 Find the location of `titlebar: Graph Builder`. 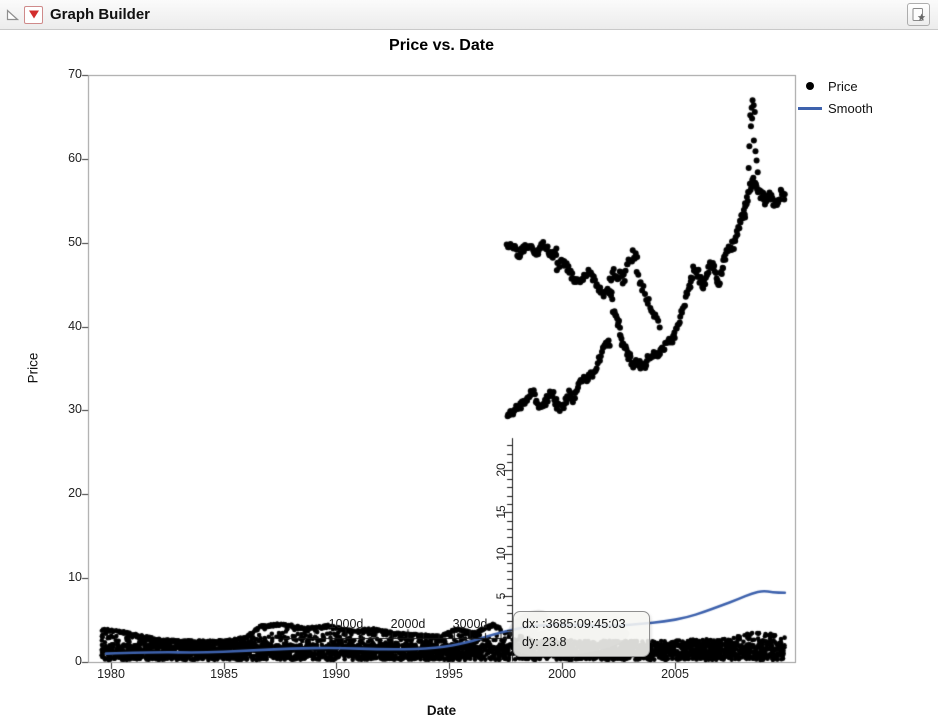

titlebar: Graph Builder is located at coordinates (469, 15).